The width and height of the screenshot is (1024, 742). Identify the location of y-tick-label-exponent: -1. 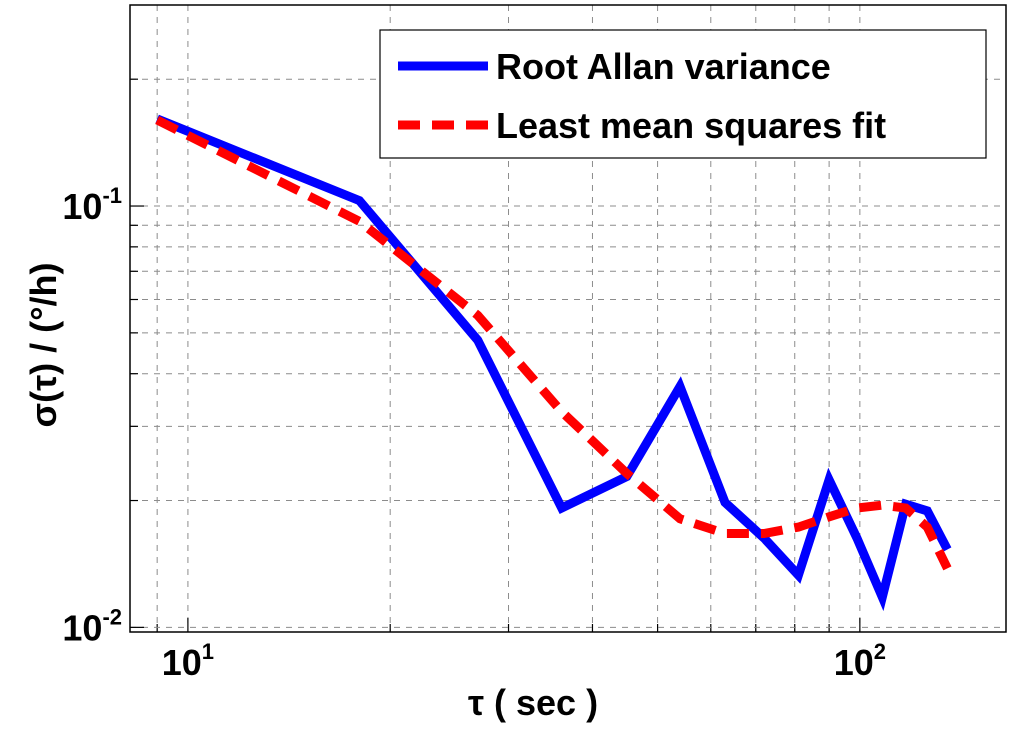
(112, 195).